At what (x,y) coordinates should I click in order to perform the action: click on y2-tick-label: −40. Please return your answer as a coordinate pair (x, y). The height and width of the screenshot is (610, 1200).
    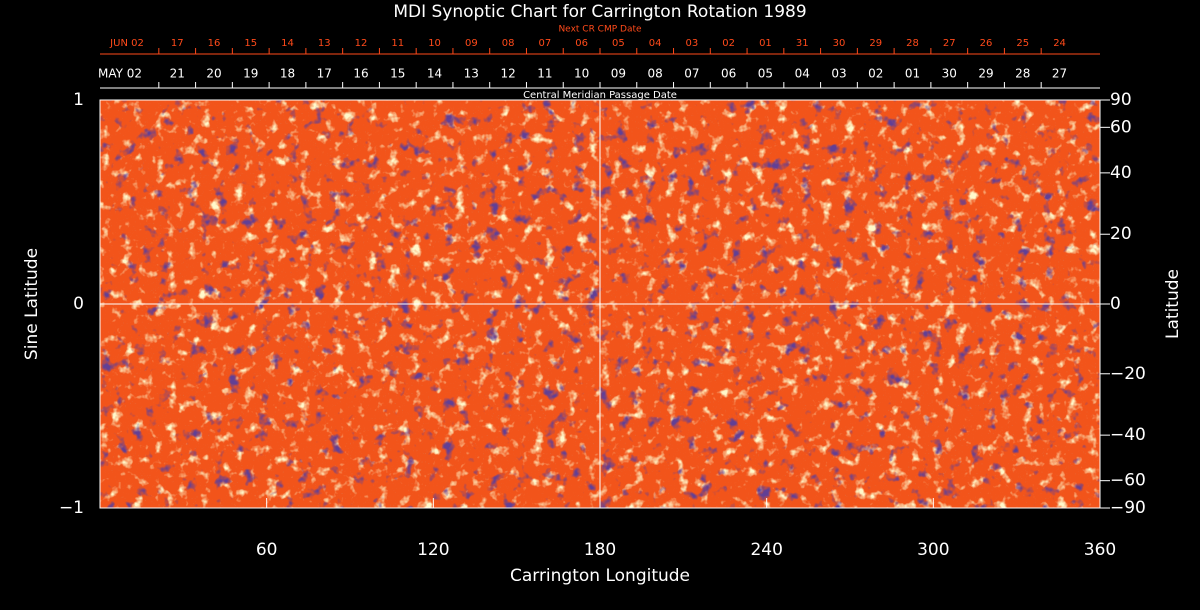
    Looking at the image, I should click on (1128, 435).